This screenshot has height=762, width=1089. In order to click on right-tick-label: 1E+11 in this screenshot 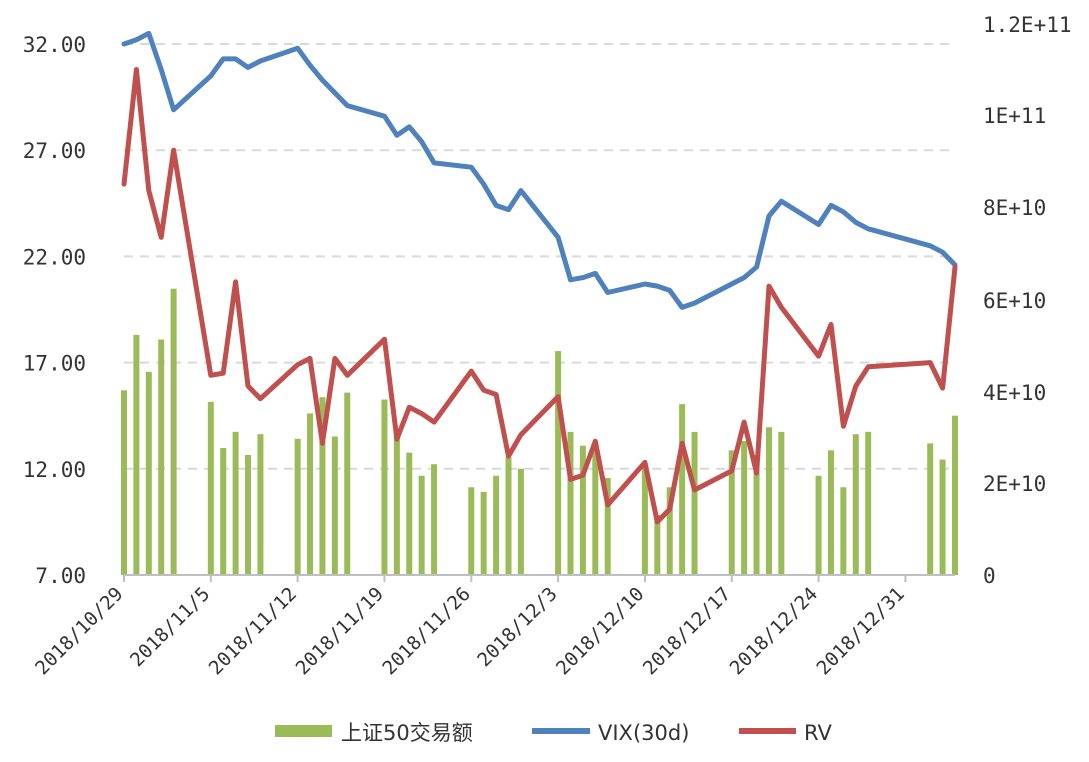, I will do `click(1014, 116)`.